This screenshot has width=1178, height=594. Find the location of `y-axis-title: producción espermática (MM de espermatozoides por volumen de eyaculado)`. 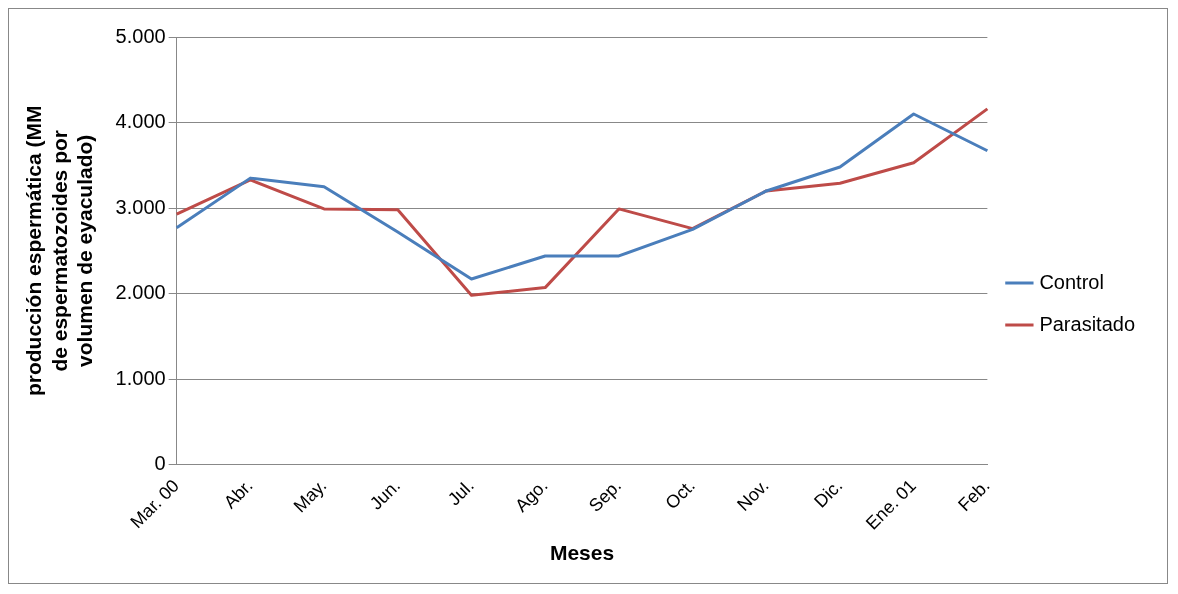

y-axis-title: producción espermática (MM de espermatozoides por volumen de eyaculado) is located at coordinates (59, 251).